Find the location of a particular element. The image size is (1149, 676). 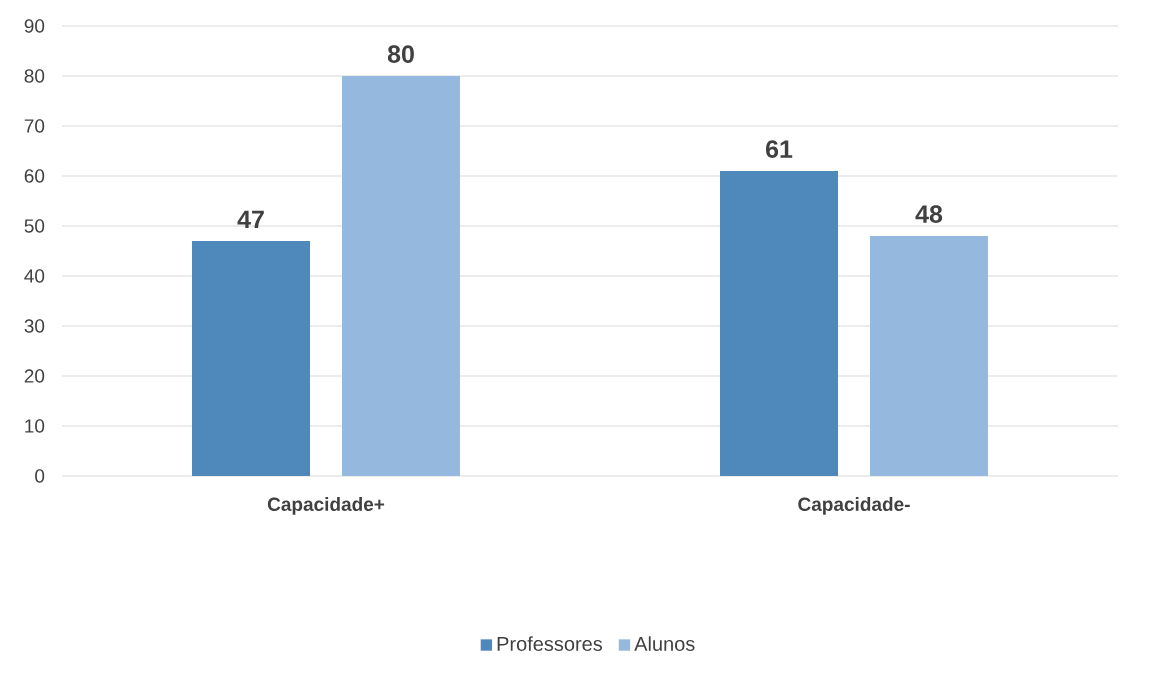

y-tick-label: 80 is located at coordinates (34, 76).